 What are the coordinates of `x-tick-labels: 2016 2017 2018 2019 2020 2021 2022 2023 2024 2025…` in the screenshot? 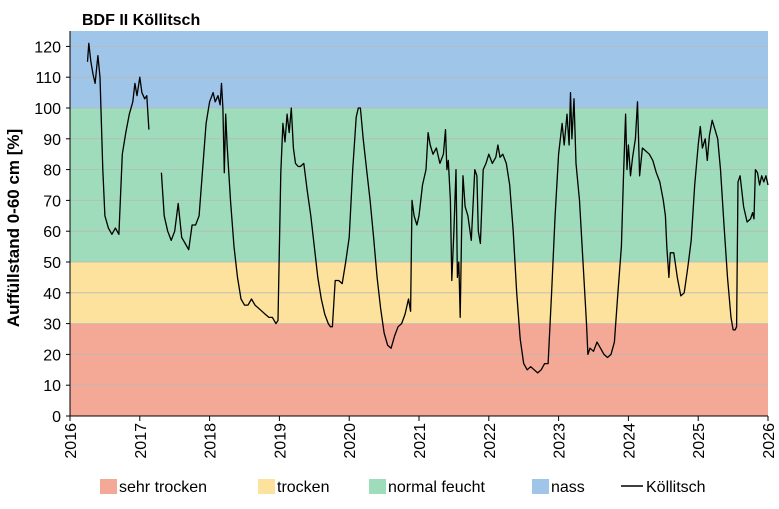 It's located at (420, 437).